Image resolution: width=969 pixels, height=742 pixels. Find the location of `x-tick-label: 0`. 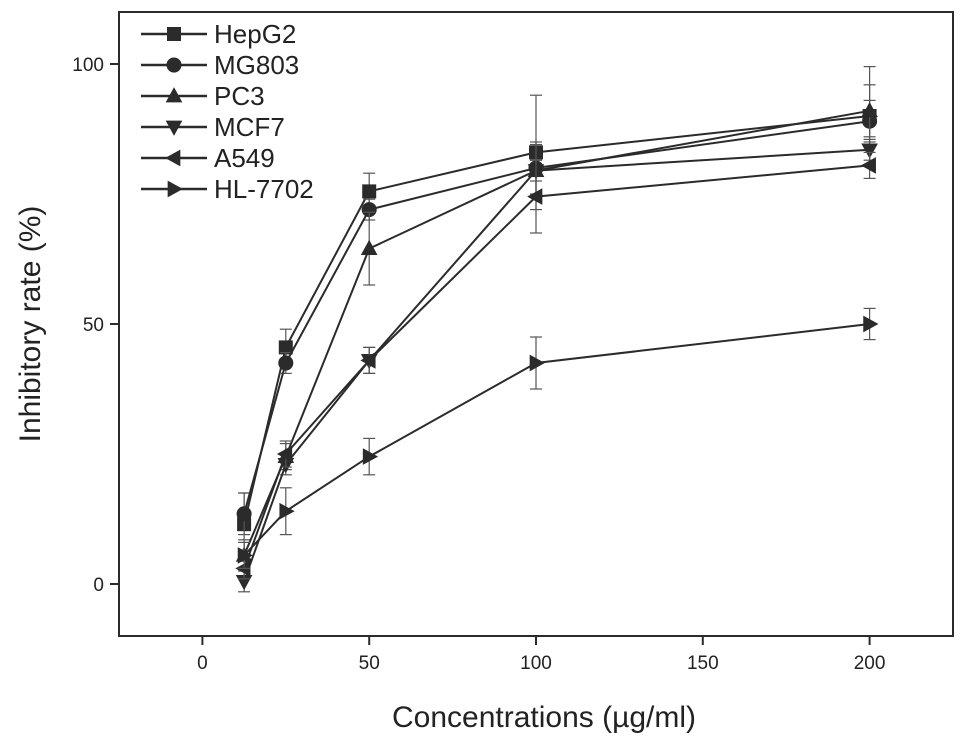

x-tick-label: 0 is located at coordinates (202, 663).